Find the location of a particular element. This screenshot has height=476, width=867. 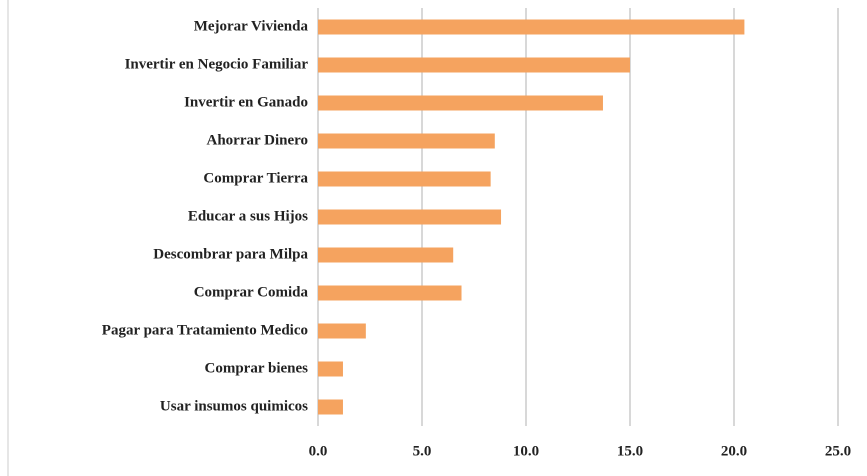

x-tick-label: 0.0 is located at coordinates (318, 451).